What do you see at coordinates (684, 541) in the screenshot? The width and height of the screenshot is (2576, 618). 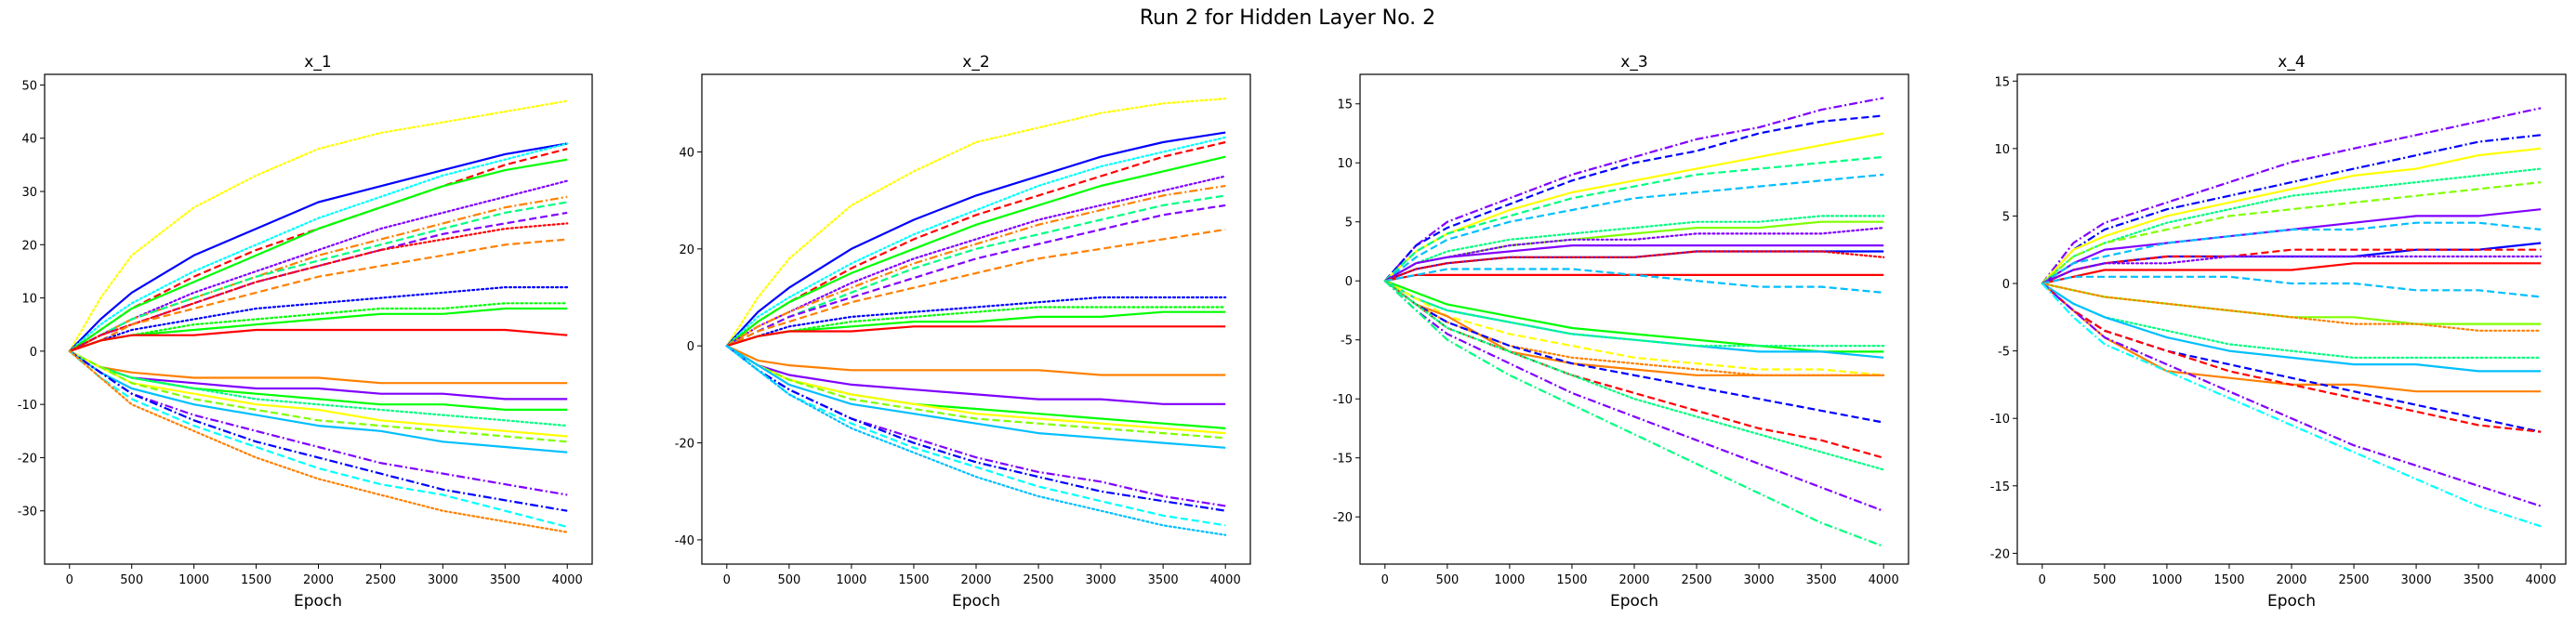 I see `y-tick-label: -40` at bounding box center [684, 541].